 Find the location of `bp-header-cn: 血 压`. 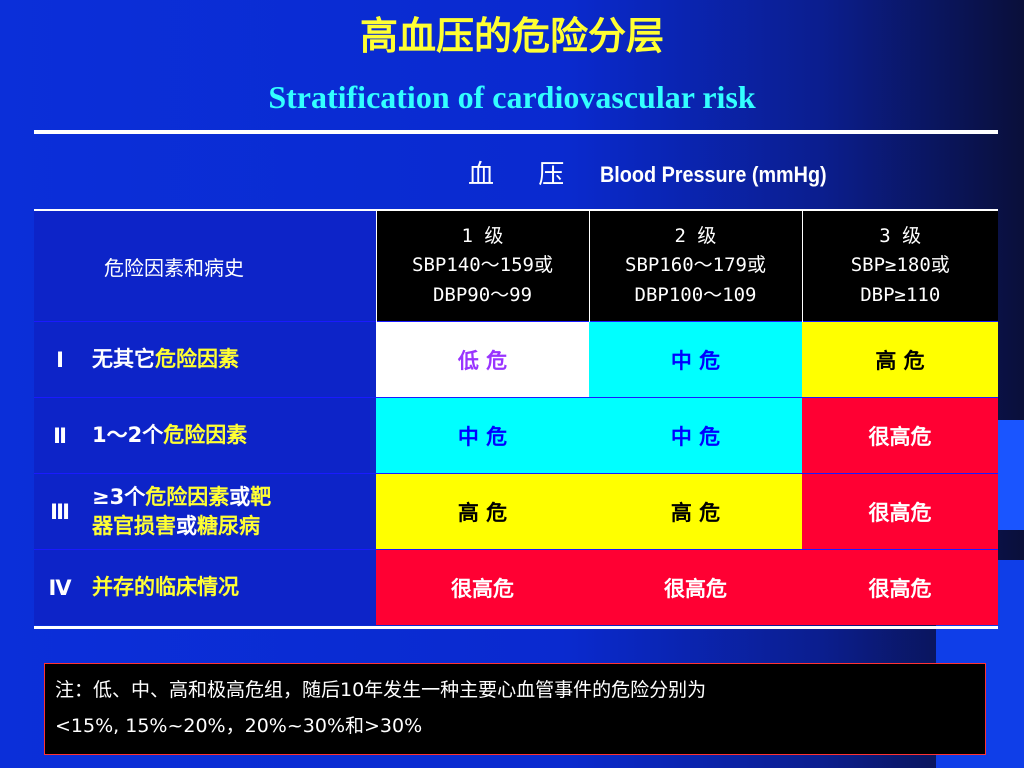

bp-header-cn: 血 压 is located at coordinates (525, 175).